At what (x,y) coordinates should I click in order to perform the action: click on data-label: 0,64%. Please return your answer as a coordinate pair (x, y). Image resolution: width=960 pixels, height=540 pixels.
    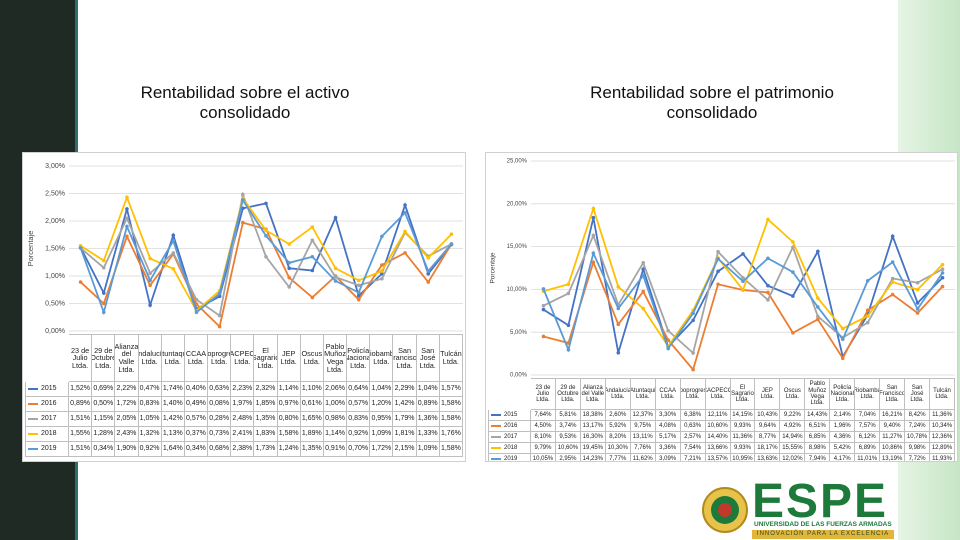
    Looking at the image, I should click on (359, 389).